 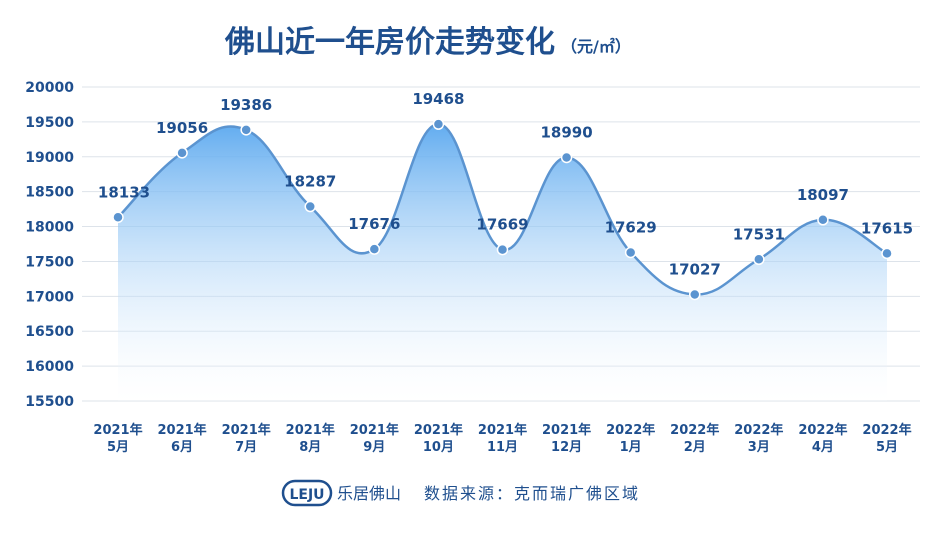 I want to click on x-tick-label: 2022年 2月, so click(x=694, y=438).